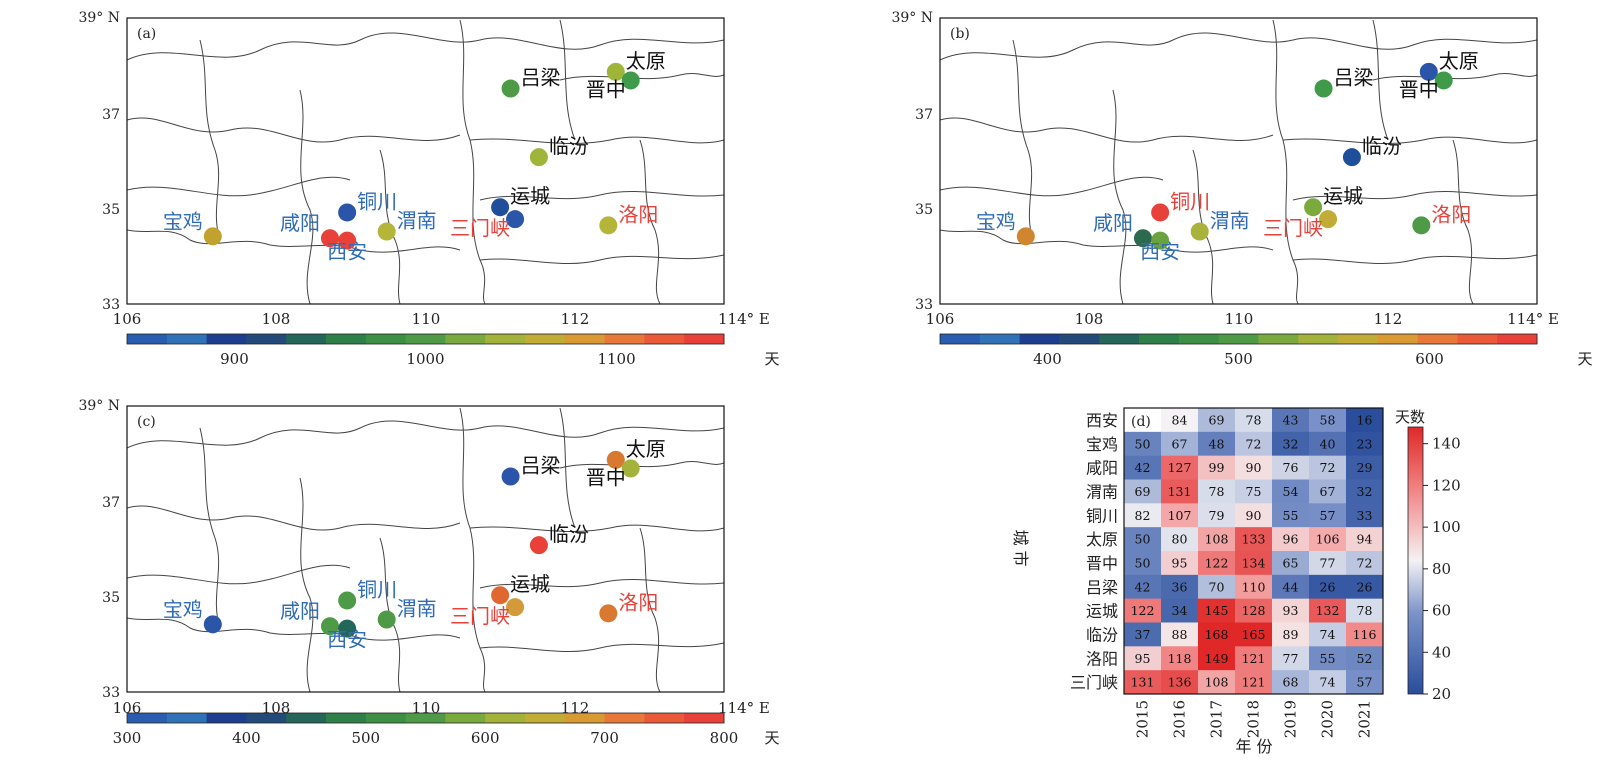  Describe the element at coordinates (1217, 719) in the screenshot. I see `heatmap-col-label: 2017` at that location.